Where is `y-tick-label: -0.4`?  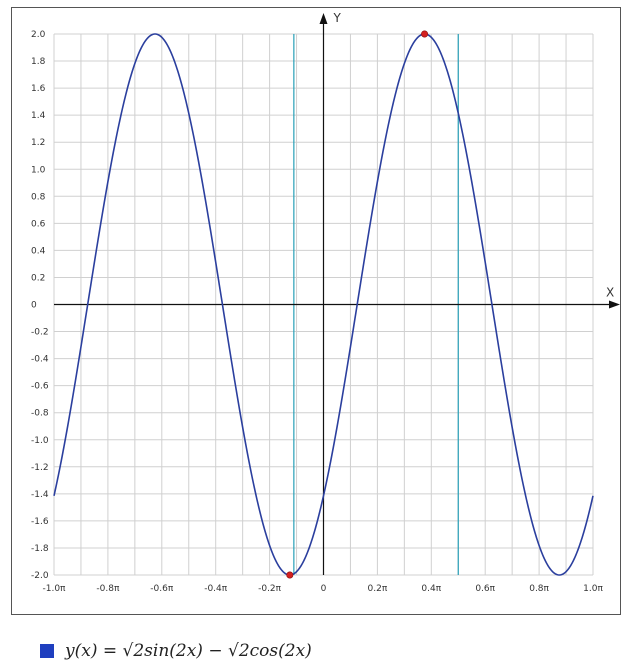
y-tick-label: -0.4 is located at coordinates (40, 360).